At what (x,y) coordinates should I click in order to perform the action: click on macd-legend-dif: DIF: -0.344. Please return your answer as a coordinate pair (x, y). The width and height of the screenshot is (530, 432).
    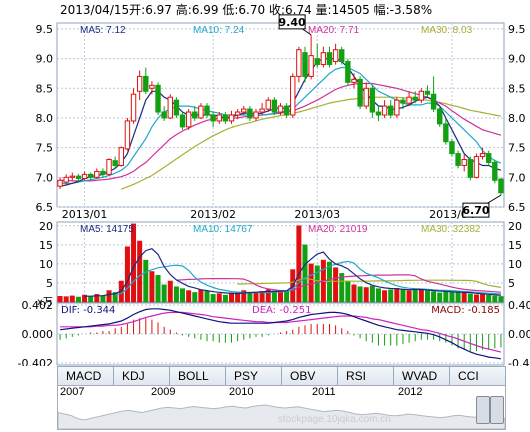
    Looking at the image, I should click on (88, 310).